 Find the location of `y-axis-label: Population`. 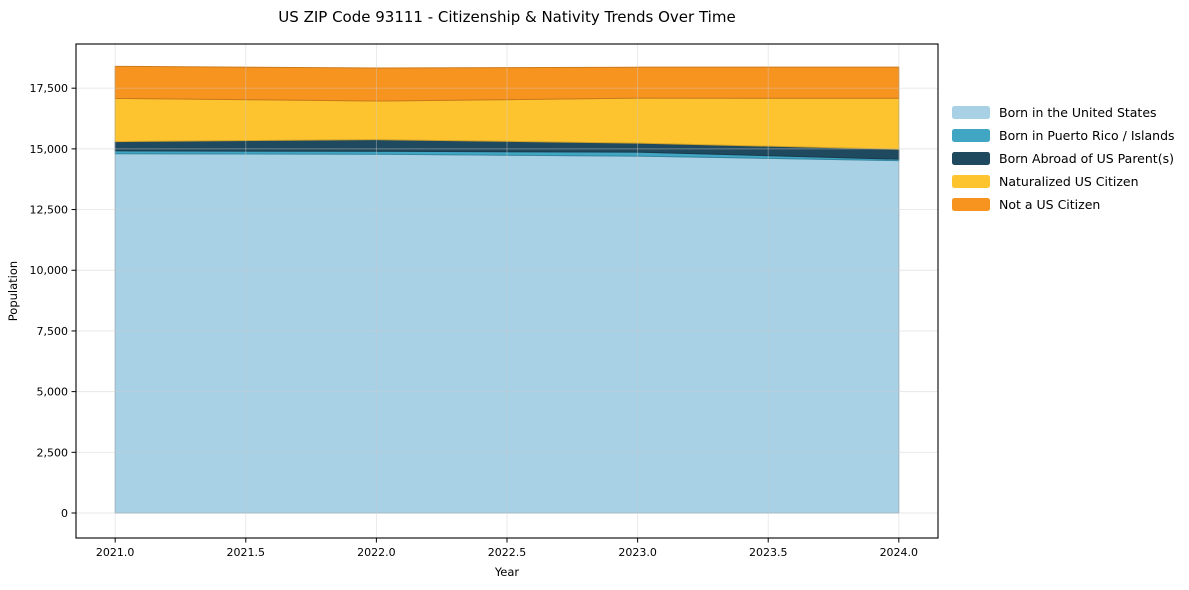

y-axis-label: Population is located at coordinates (13, 291).